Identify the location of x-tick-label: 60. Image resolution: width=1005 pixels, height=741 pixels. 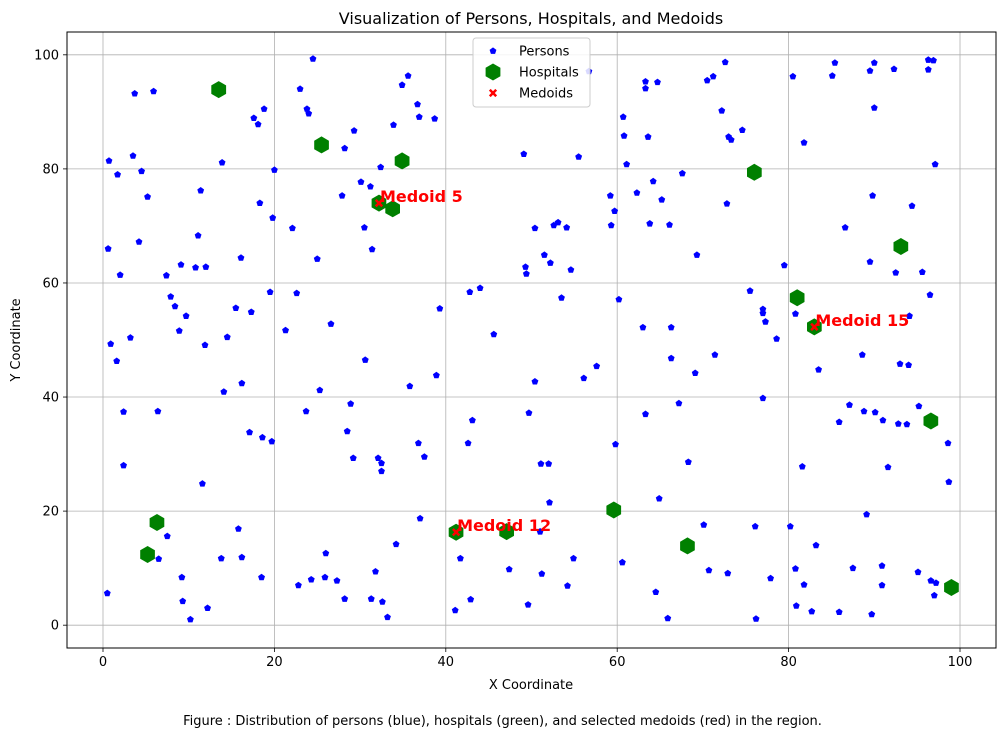
(617, 662).